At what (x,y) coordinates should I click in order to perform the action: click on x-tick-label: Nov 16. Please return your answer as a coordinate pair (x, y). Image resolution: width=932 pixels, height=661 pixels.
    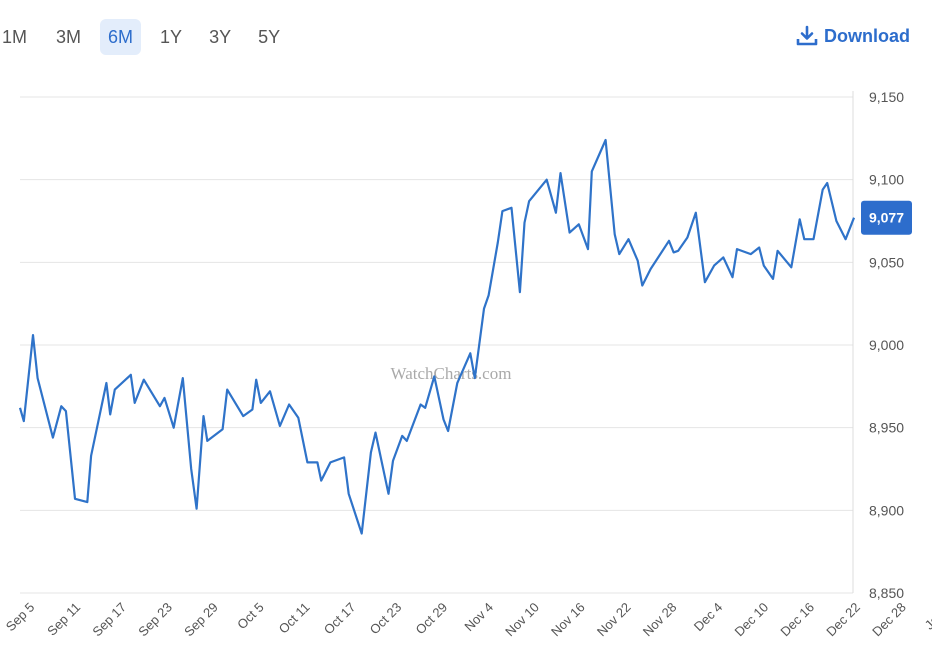
    Looking at the image, I should click on (568, 620).